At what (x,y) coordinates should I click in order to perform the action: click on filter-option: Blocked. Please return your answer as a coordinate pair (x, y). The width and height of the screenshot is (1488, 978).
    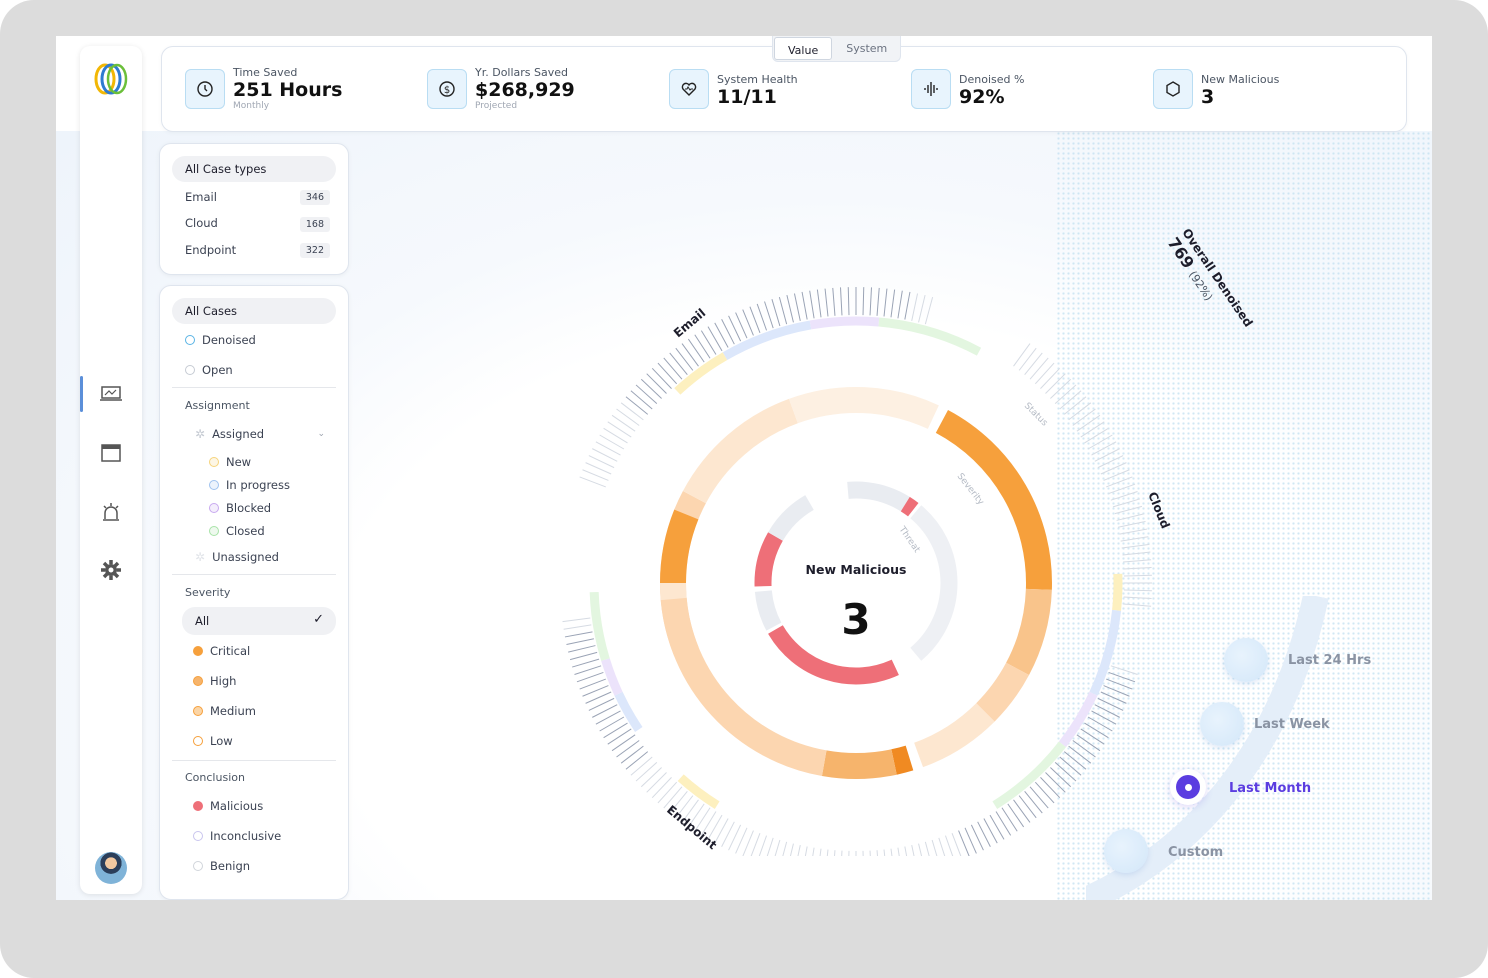
    Looking at the image, I should click on (240, 508).